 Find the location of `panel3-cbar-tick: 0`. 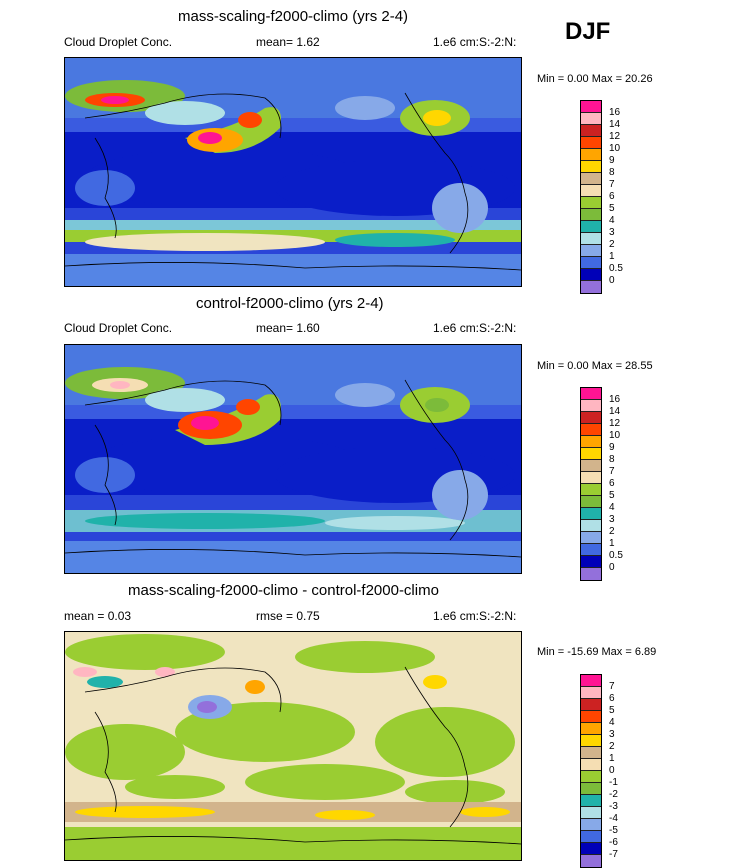

panel3-cbar-tick: 0 is located at coordinates (612, 770).